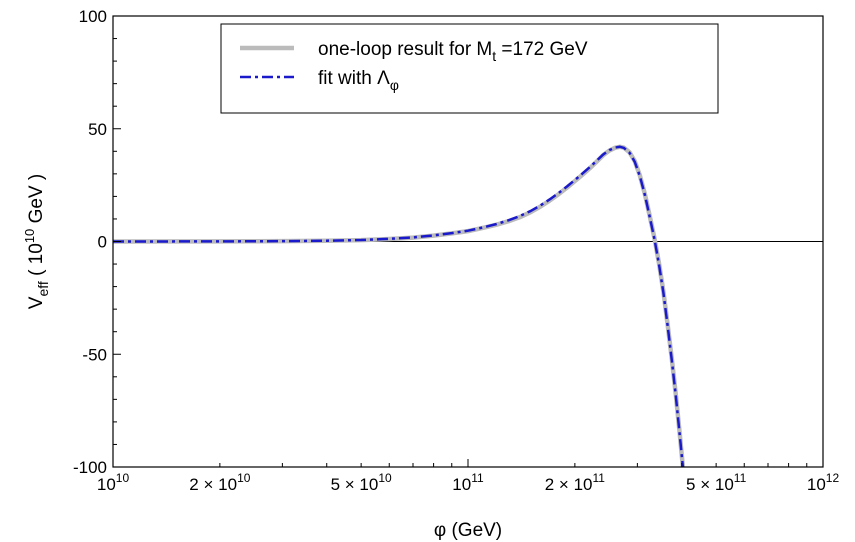 This screenshot has width=855, height=542. What do you see at coordinates (823, 482) in the screenshot?
I see `x-tick-label-7: 1012` at bounding box center [823, 482].